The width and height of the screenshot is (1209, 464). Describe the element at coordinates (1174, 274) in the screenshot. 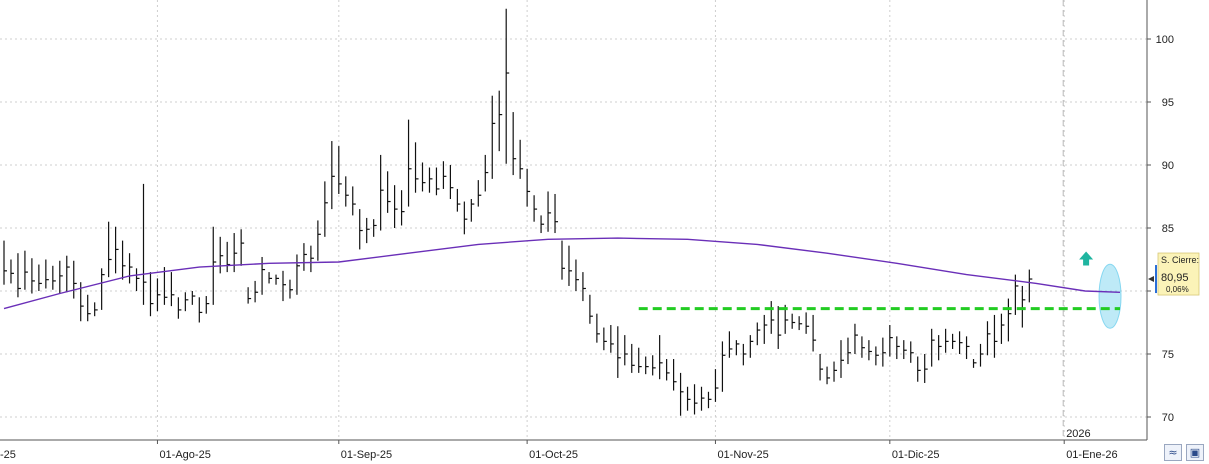

I see `last-price-label: S. Cierre: 80,950,06%` at that location.